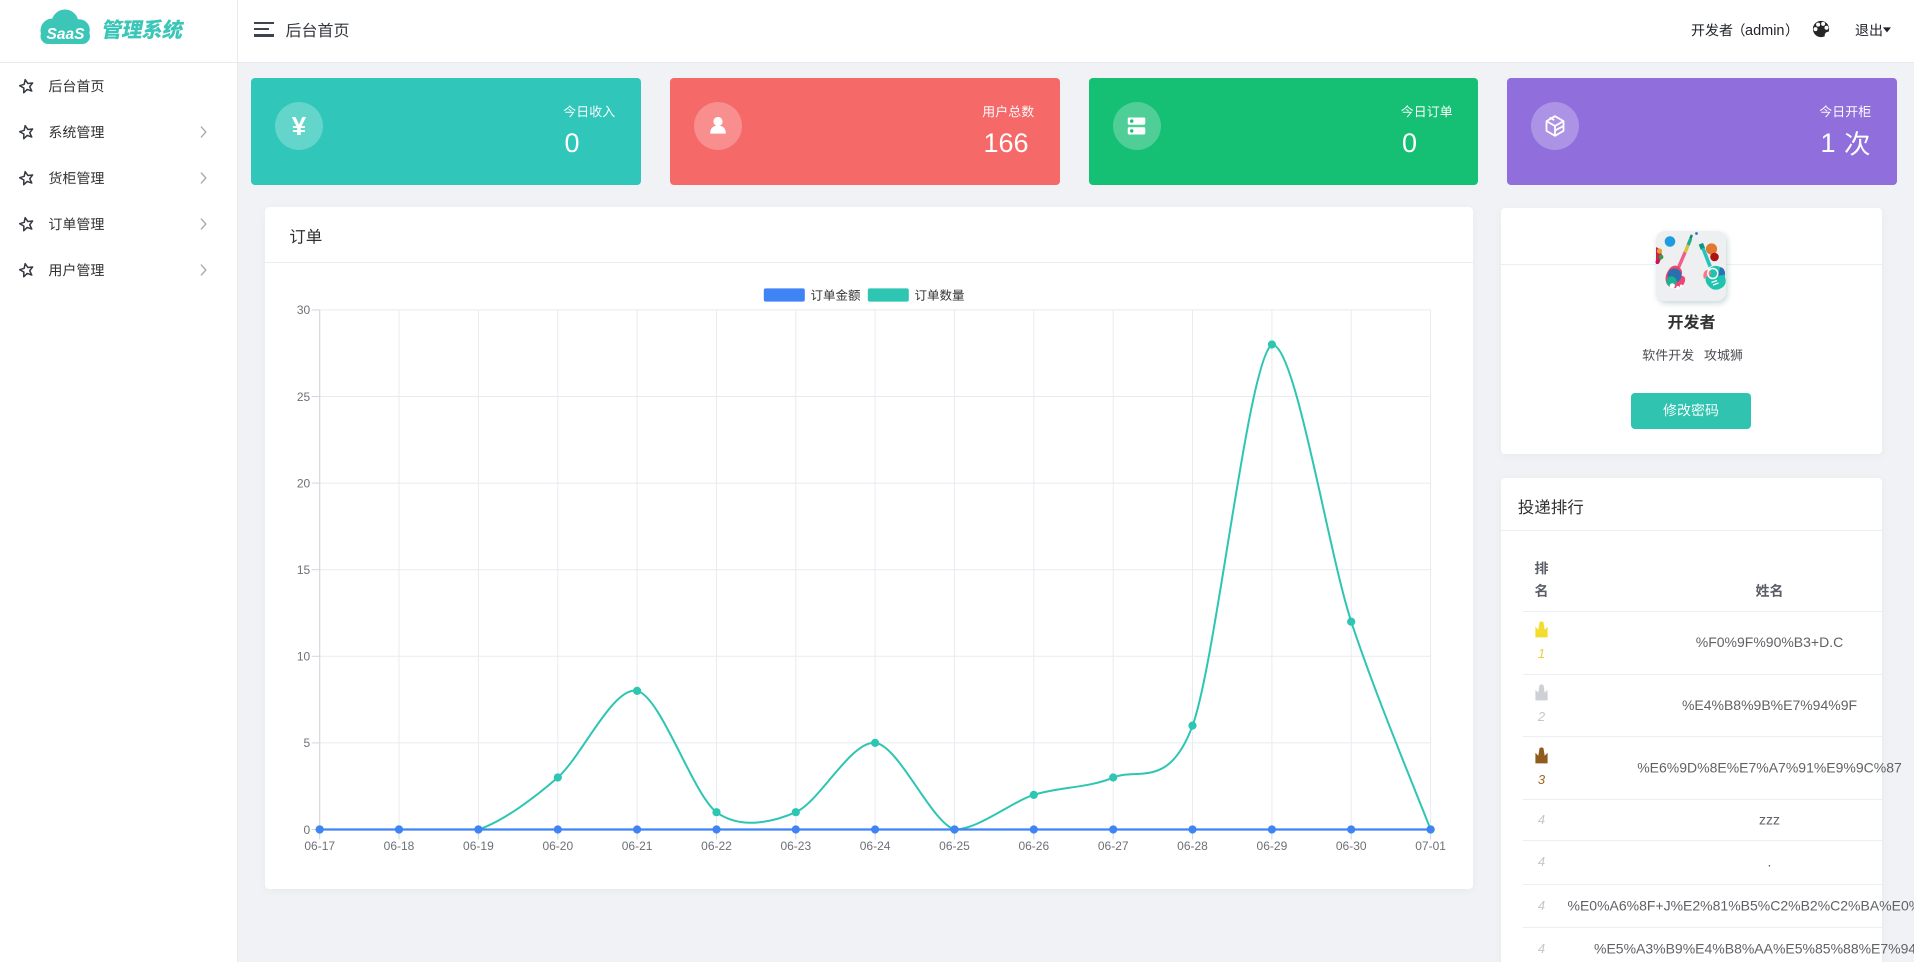 The width and height of the screenshot is (1914, 962). Describe the element at coordinates (1542, 779) in the screenshot. I see `svg-text: 3` at that location.